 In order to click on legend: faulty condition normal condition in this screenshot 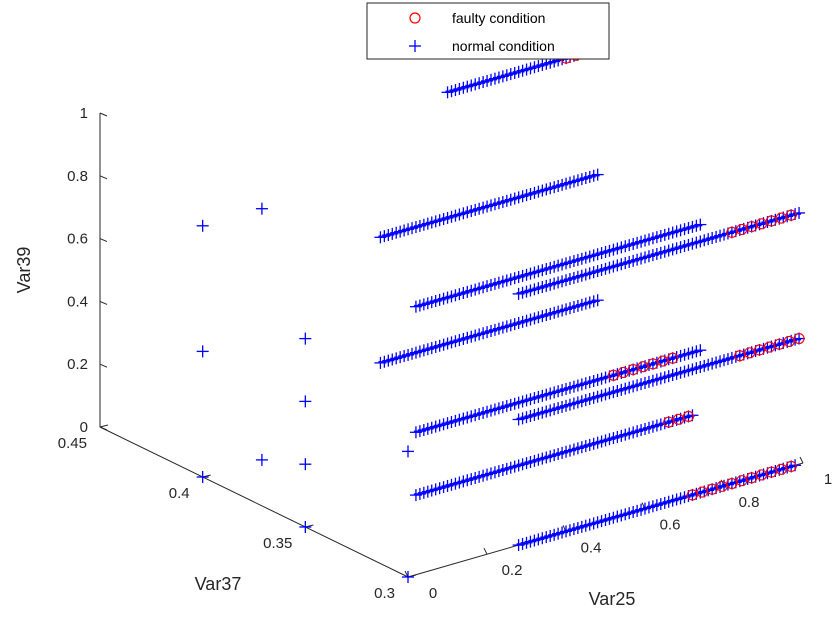, I will do `click(488, 31)`.